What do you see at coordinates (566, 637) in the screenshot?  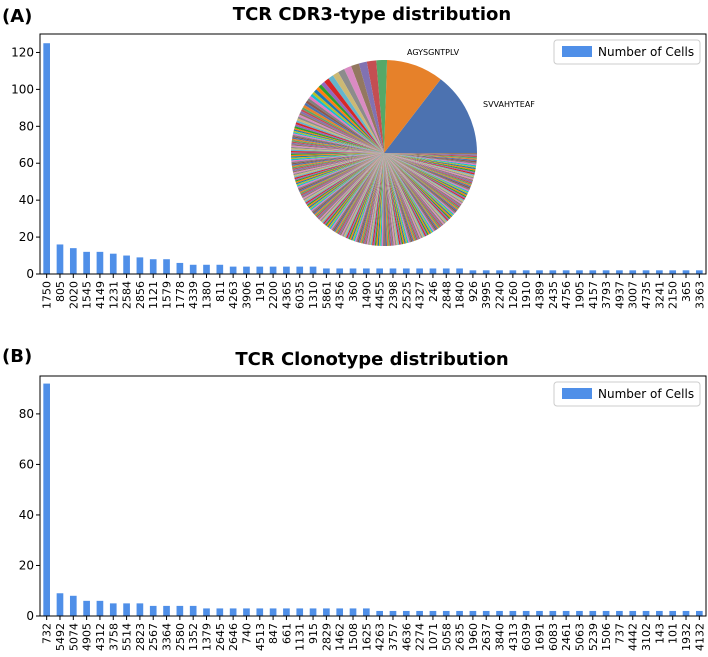 I see `x-tick-label: 2461` at bounding box center [566, 637].